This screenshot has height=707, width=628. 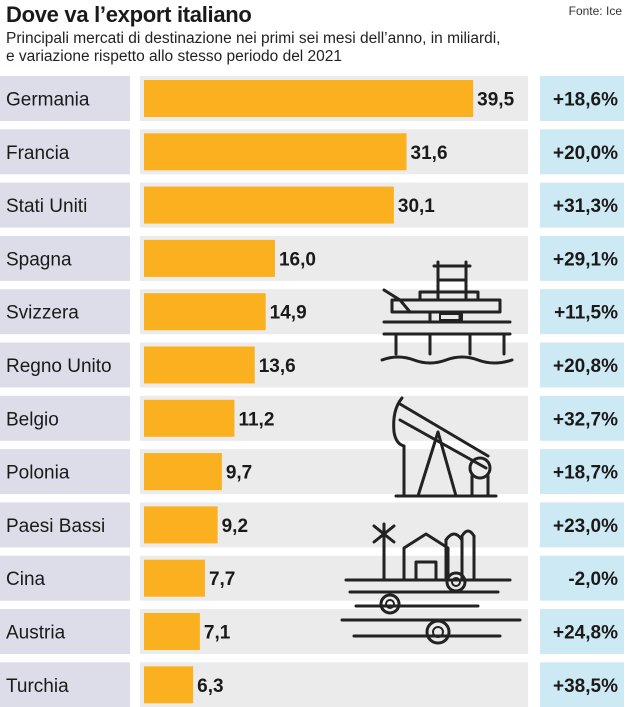 What do you see at coordinates (55, 526) in the screenshot?
I see `country-label: Paesi Bassi` at bounding box center [55, 526].